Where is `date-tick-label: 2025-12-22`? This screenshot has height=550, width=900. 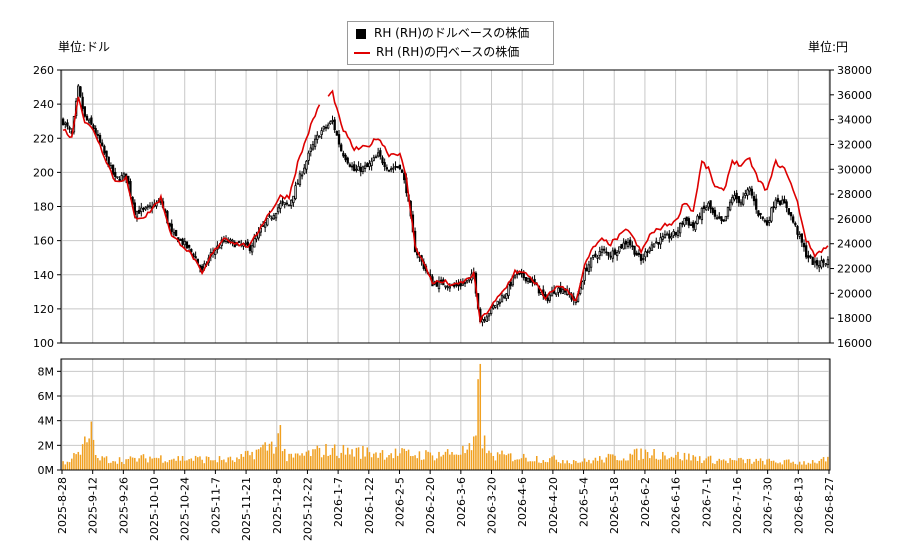 date-tick-label: 2025-12-22 is located at coordinates (307, 509).